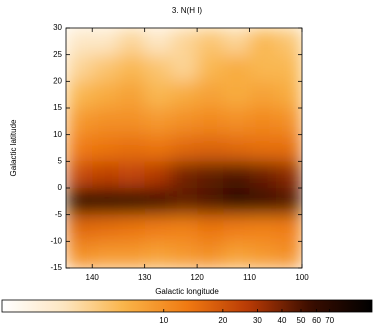 Image resolution: width=374 pixels, height=331 pixels. I want to click on y-tick-label: 0, so click(60, 187).